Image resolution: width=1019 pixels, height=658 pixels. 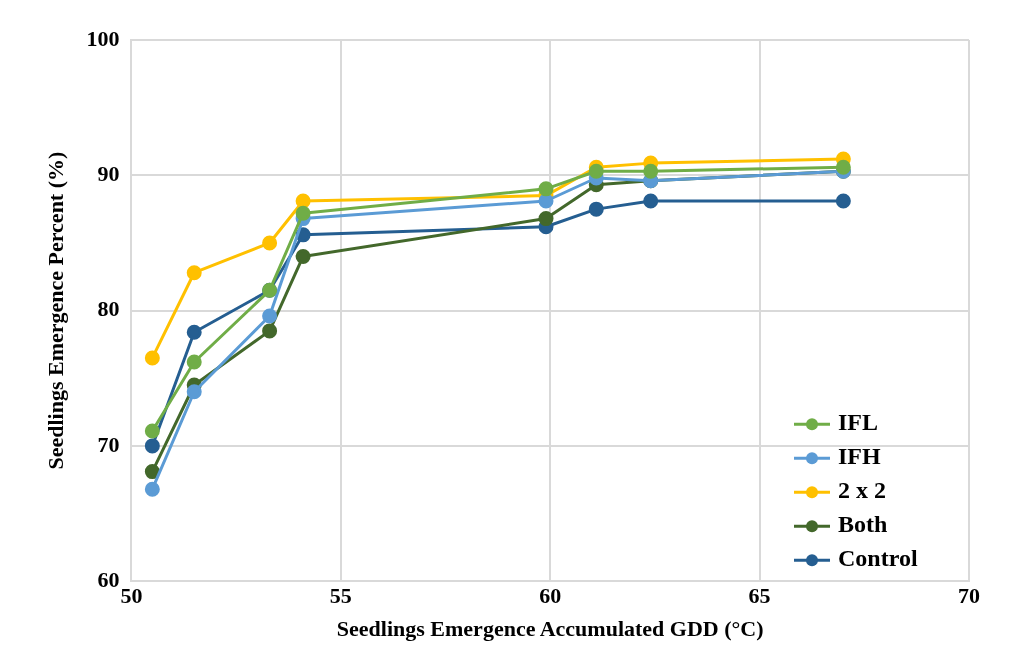 I want to click on legend-label: IFL, so click(x=858, y=422).